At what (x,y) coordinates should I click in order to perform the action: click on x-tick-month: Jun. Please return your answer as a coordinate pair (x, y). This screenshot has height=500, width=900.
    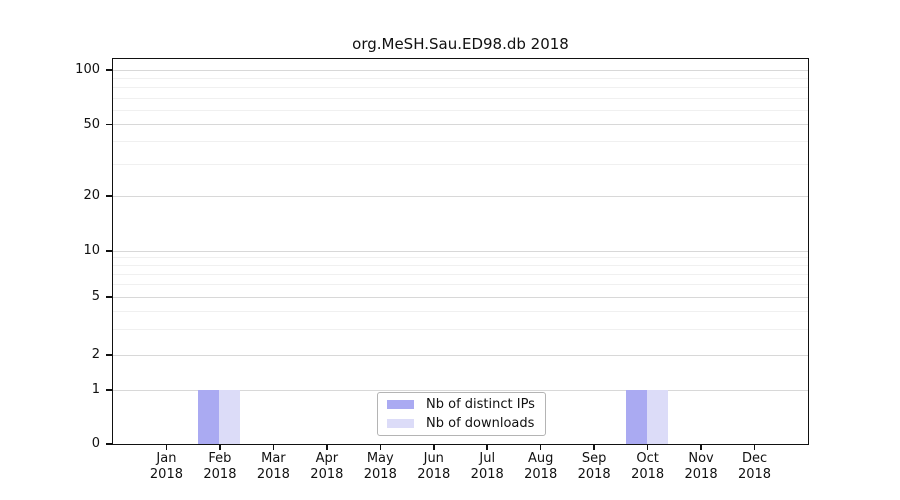
    Looking at the image, I should click on (433, 458).